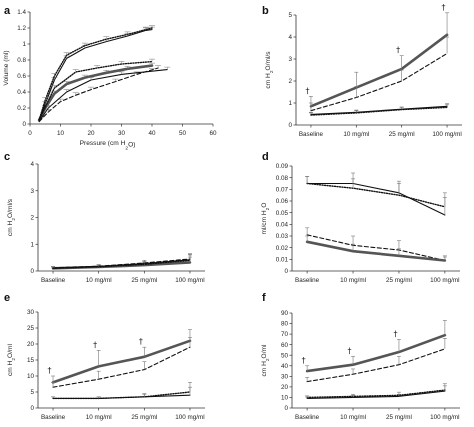 The width and height of the screenshot is (474, 427). I want to click on y-tick-label: 1.4, so click(21, 12).